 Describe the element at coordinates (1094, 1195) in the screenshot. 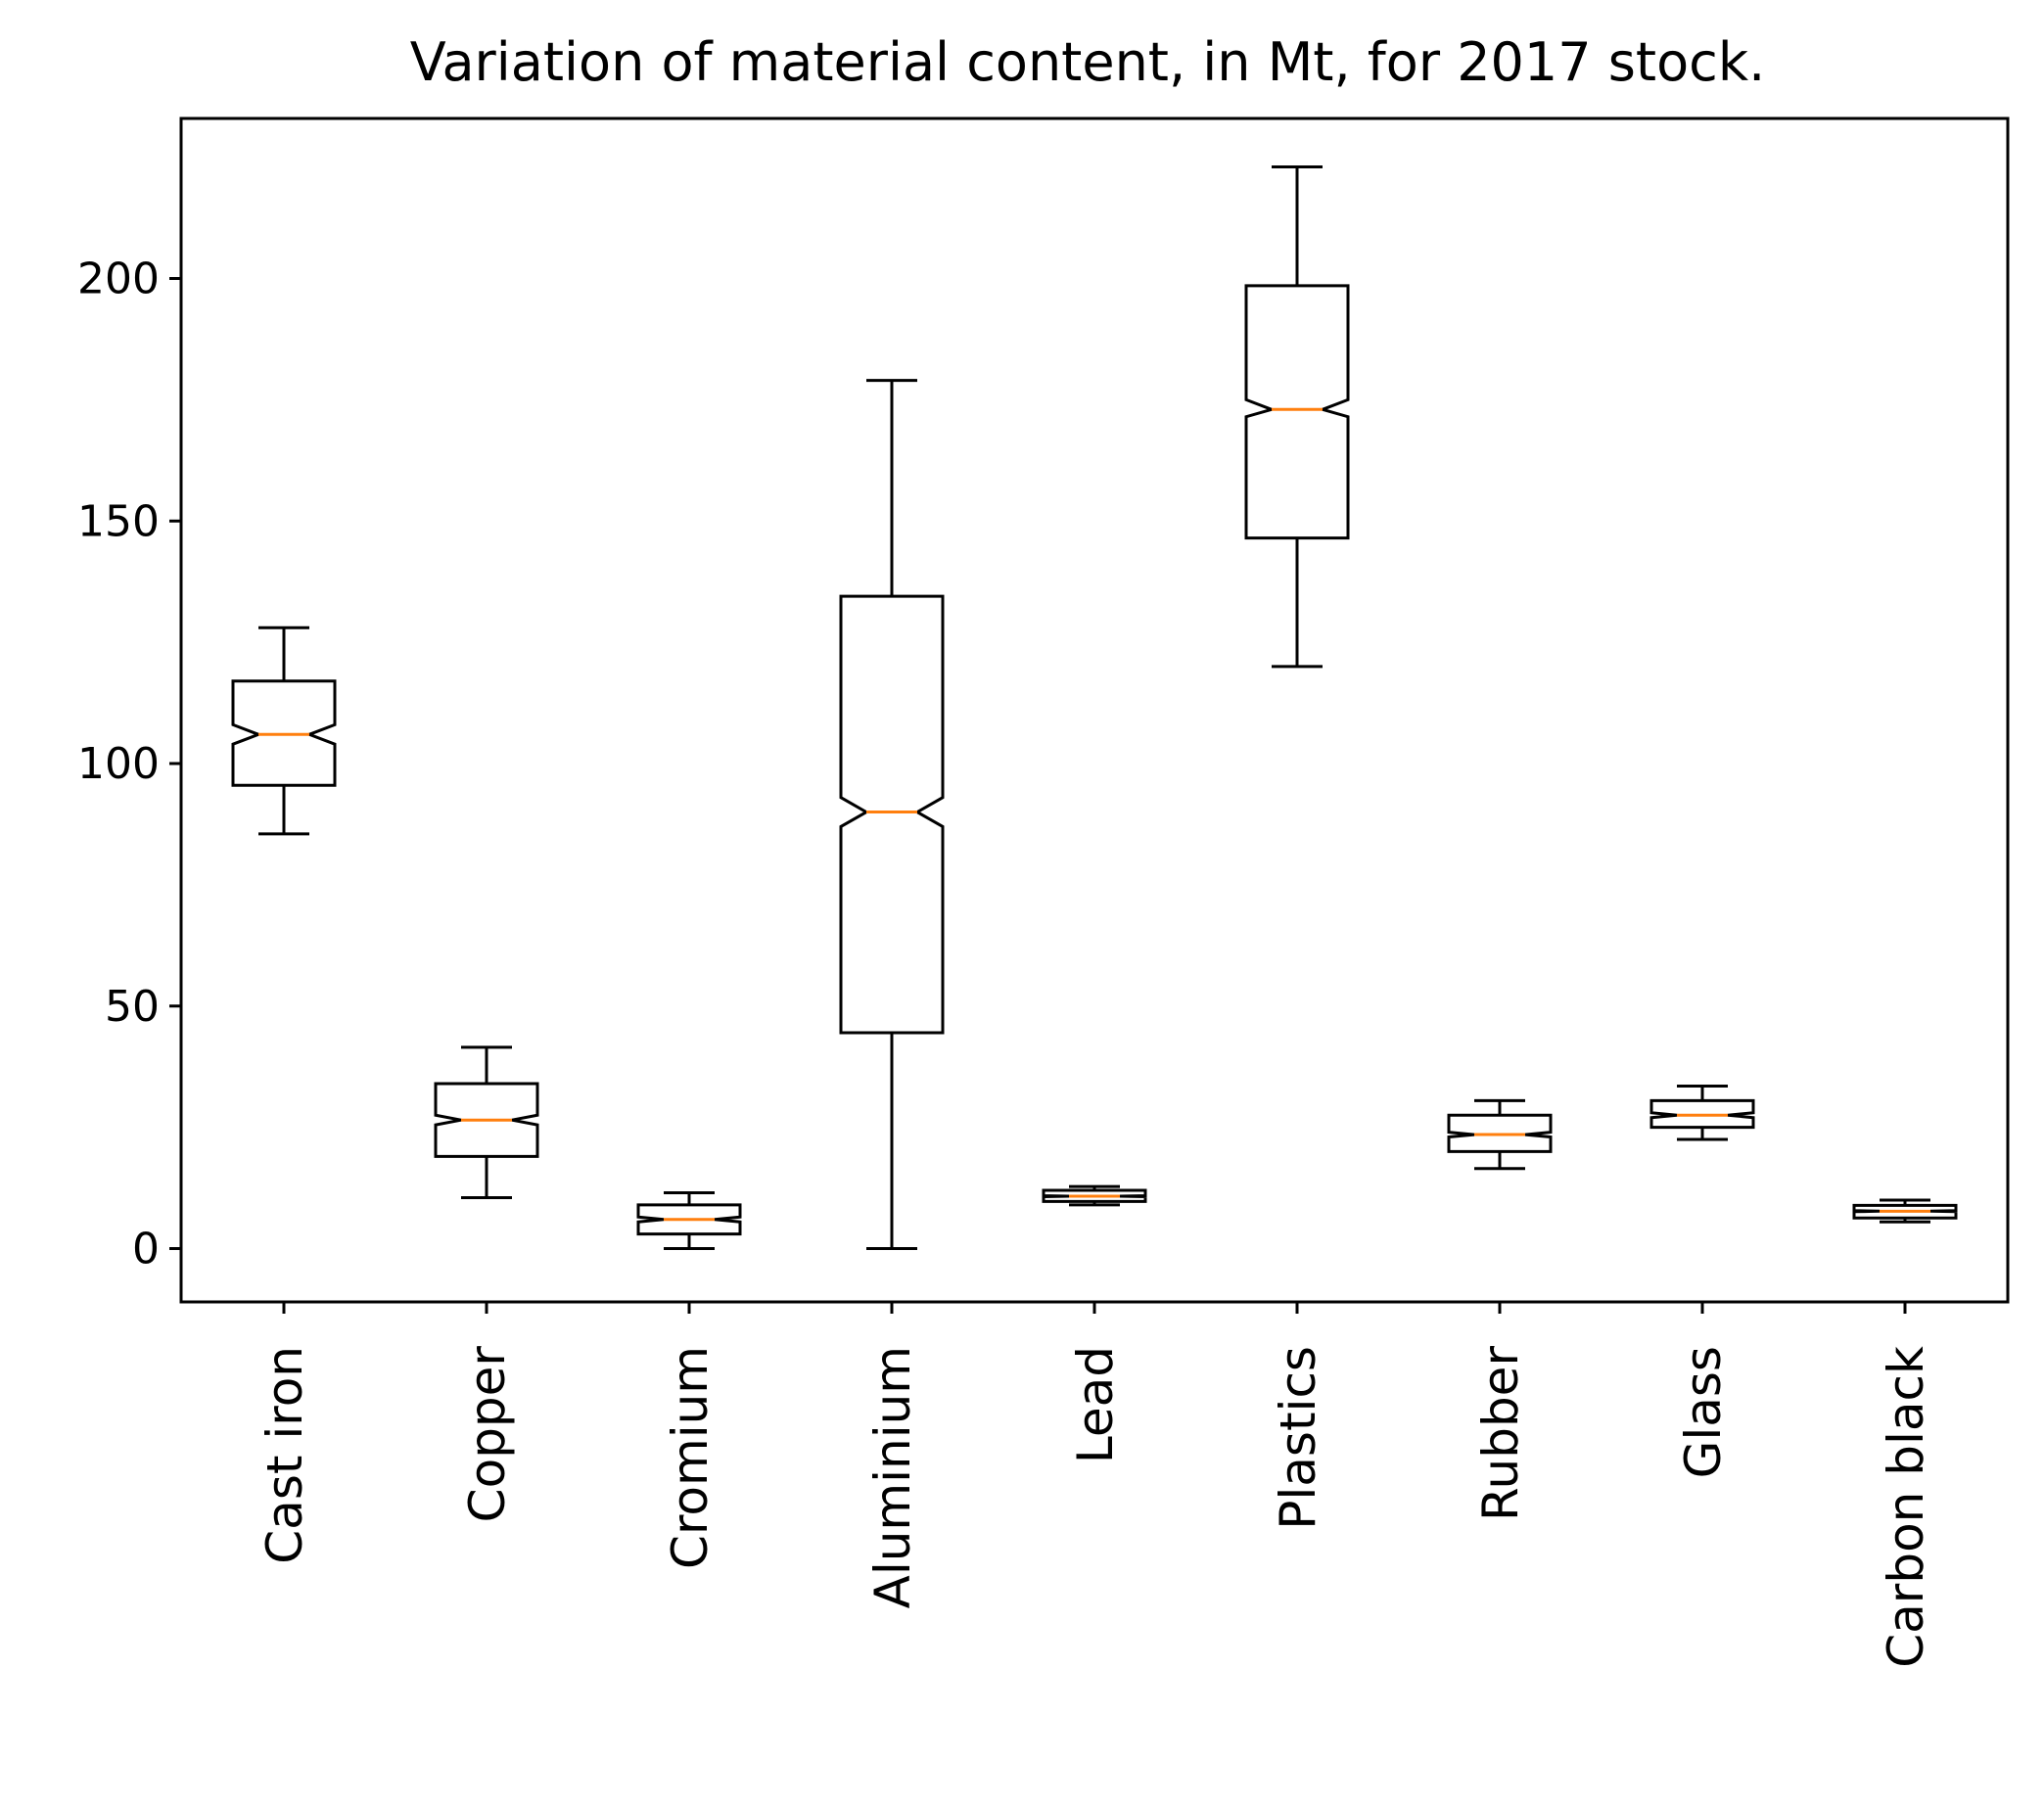

I see `box-lead` at that location.